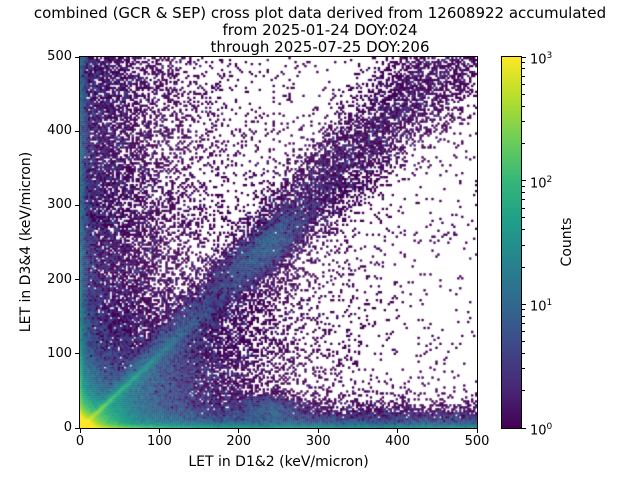 The width and height of the screenshot is (640, 480). I want to click on chart-title-line-2: from 2025-01-24 DOY:024, so click(320, 30).